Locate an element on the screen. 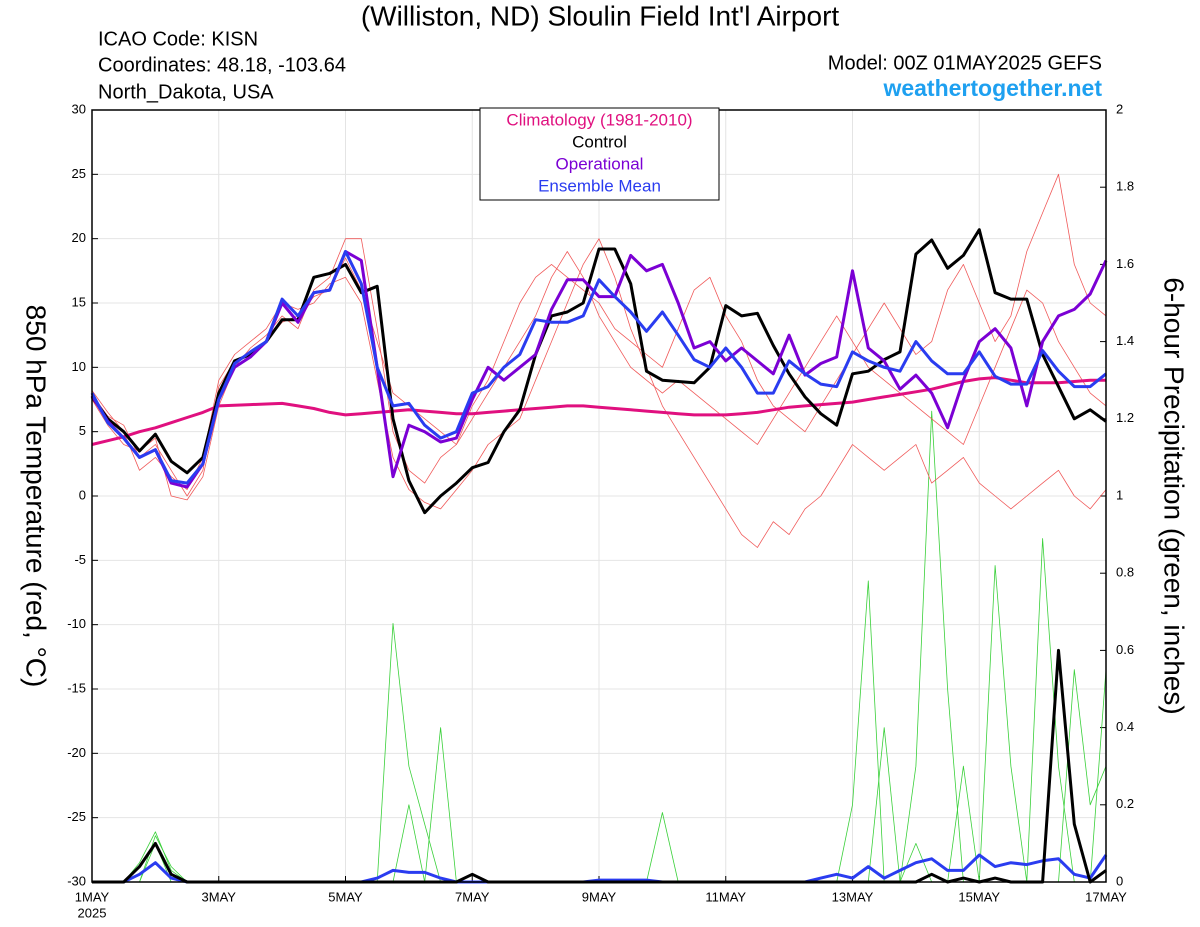  info-line: North_Dakota, USA is located at coordinates (186, 92).